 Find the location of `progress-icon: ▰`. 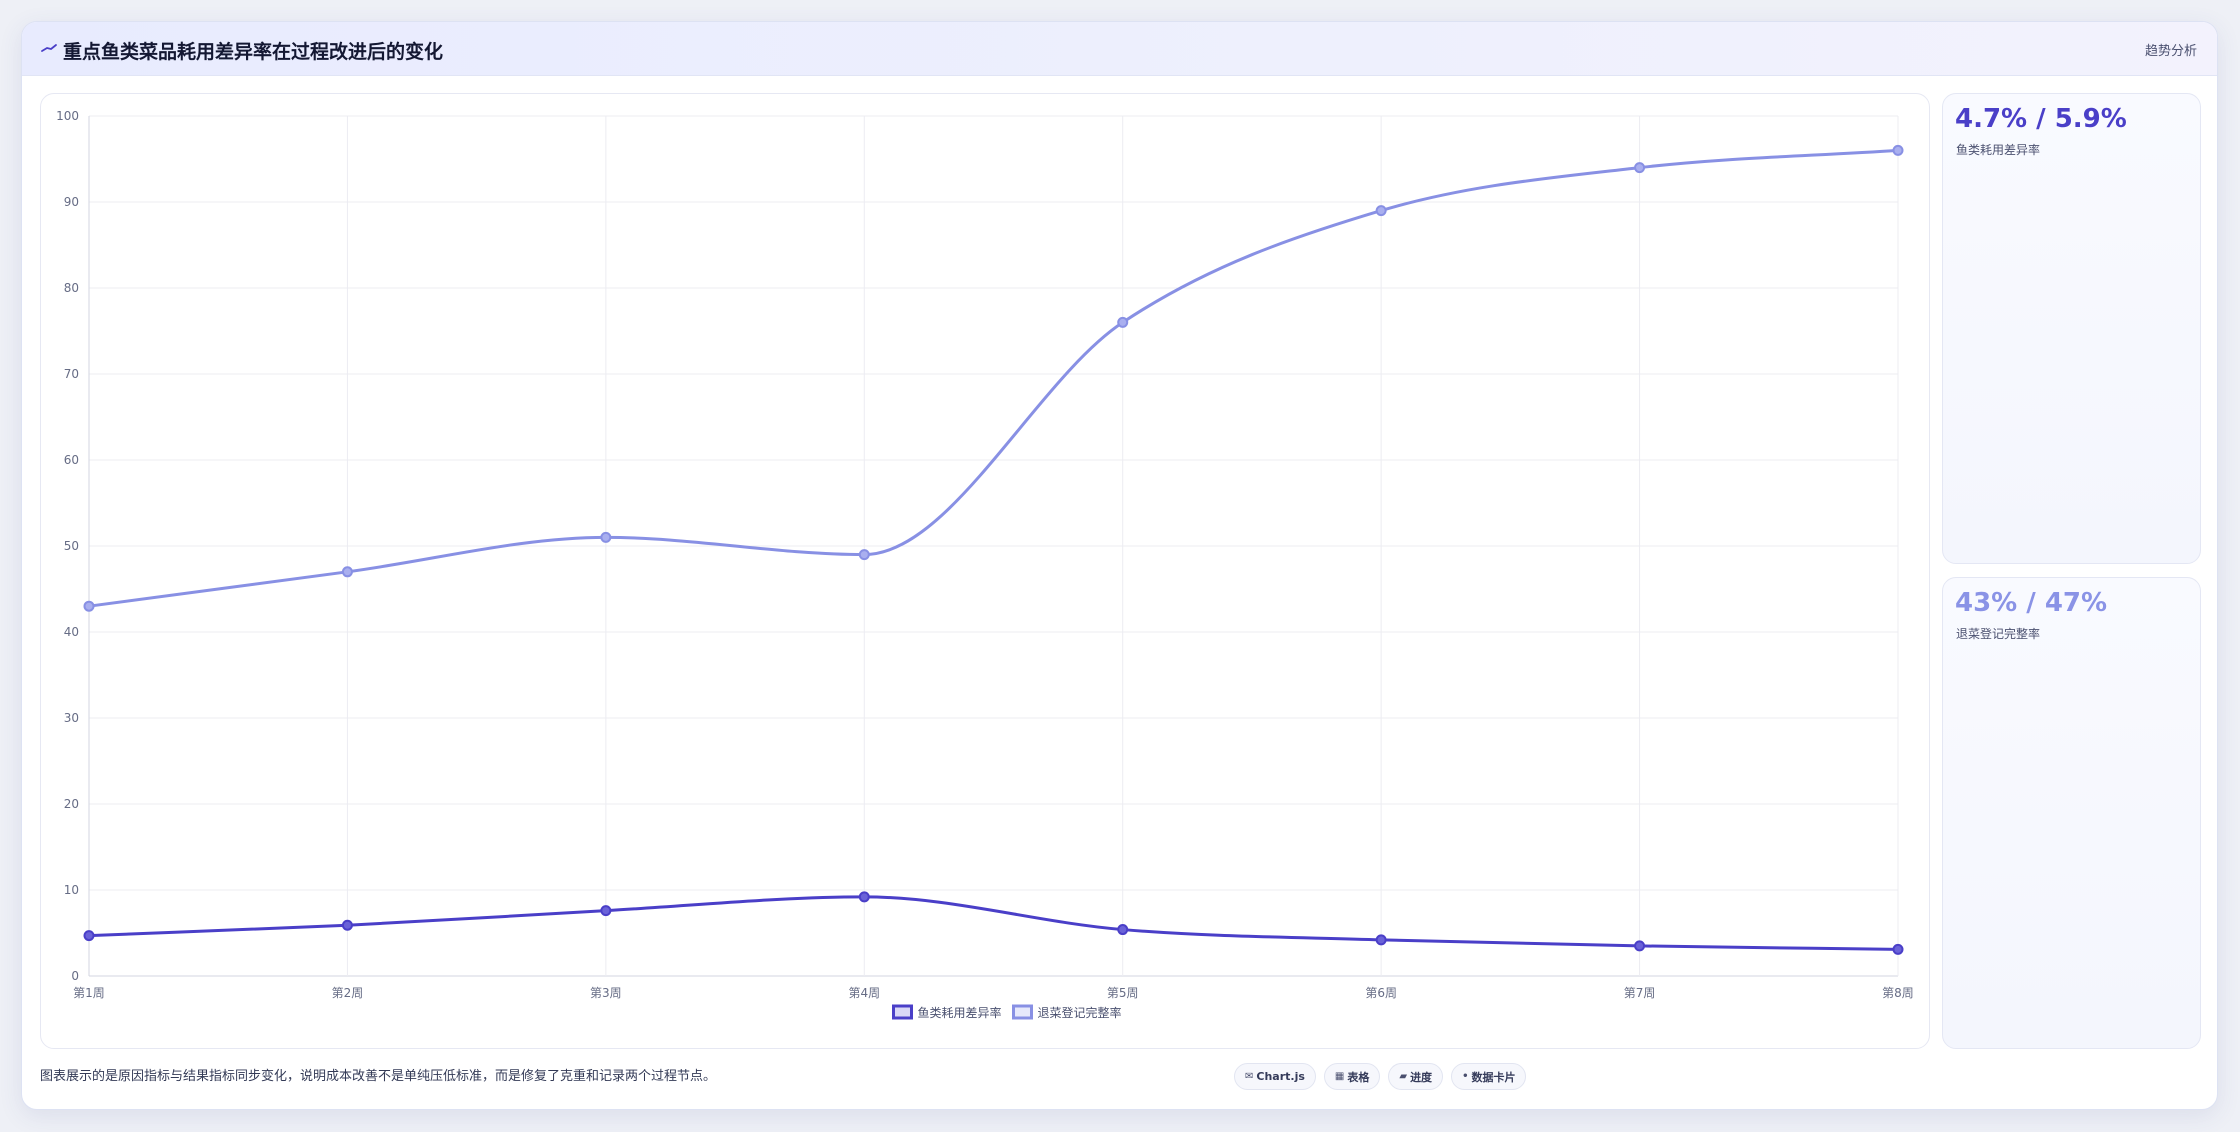

progress-icon: ▰ is located at coordinates (1403, 1076).